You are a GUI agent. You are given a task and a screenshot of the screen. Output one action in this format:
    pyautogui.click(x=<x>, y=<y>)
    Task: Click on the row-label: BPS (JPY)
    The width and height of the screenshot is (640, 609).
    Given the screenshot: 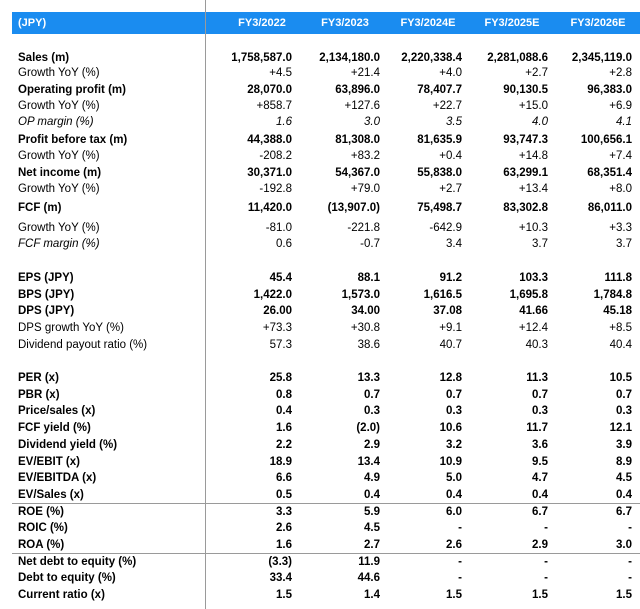 What is the action you would take?
    pyautogui.click(x=46, y=295)
    